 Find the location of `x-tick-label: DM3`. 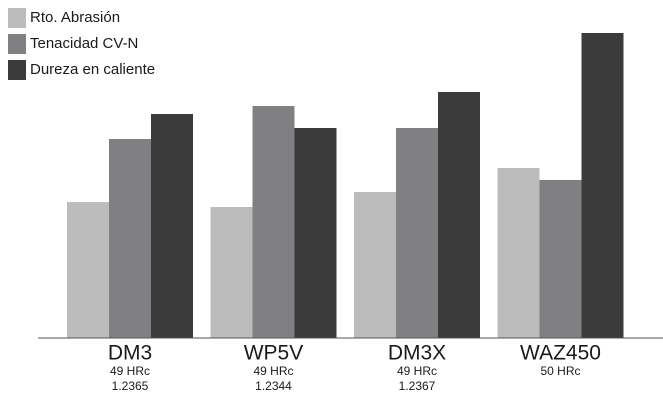

x-tick-label: DM3 is located at coordinates (130, 353).